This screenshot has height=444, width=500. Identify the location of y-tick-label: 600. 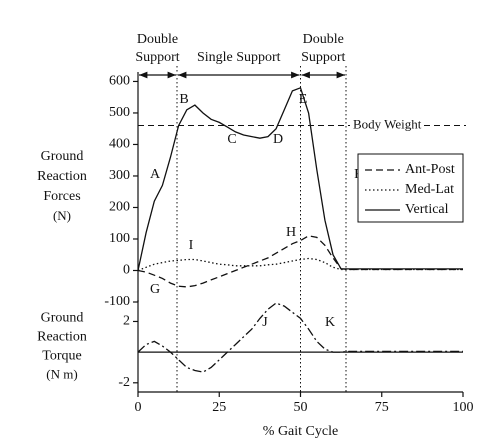
(119, 81).